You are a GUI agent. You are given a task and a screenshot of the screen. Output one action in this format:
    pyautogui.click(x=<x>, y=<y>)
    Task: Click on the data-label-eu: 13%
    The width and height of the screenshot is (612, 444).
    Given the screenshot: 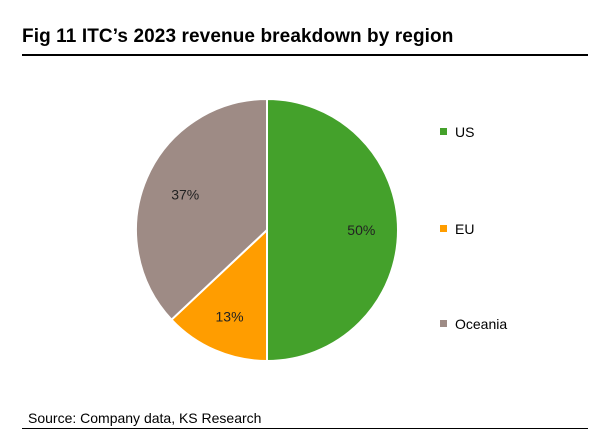 What is the action you would take?
    pyautogui.click(x=230, y=317)
    